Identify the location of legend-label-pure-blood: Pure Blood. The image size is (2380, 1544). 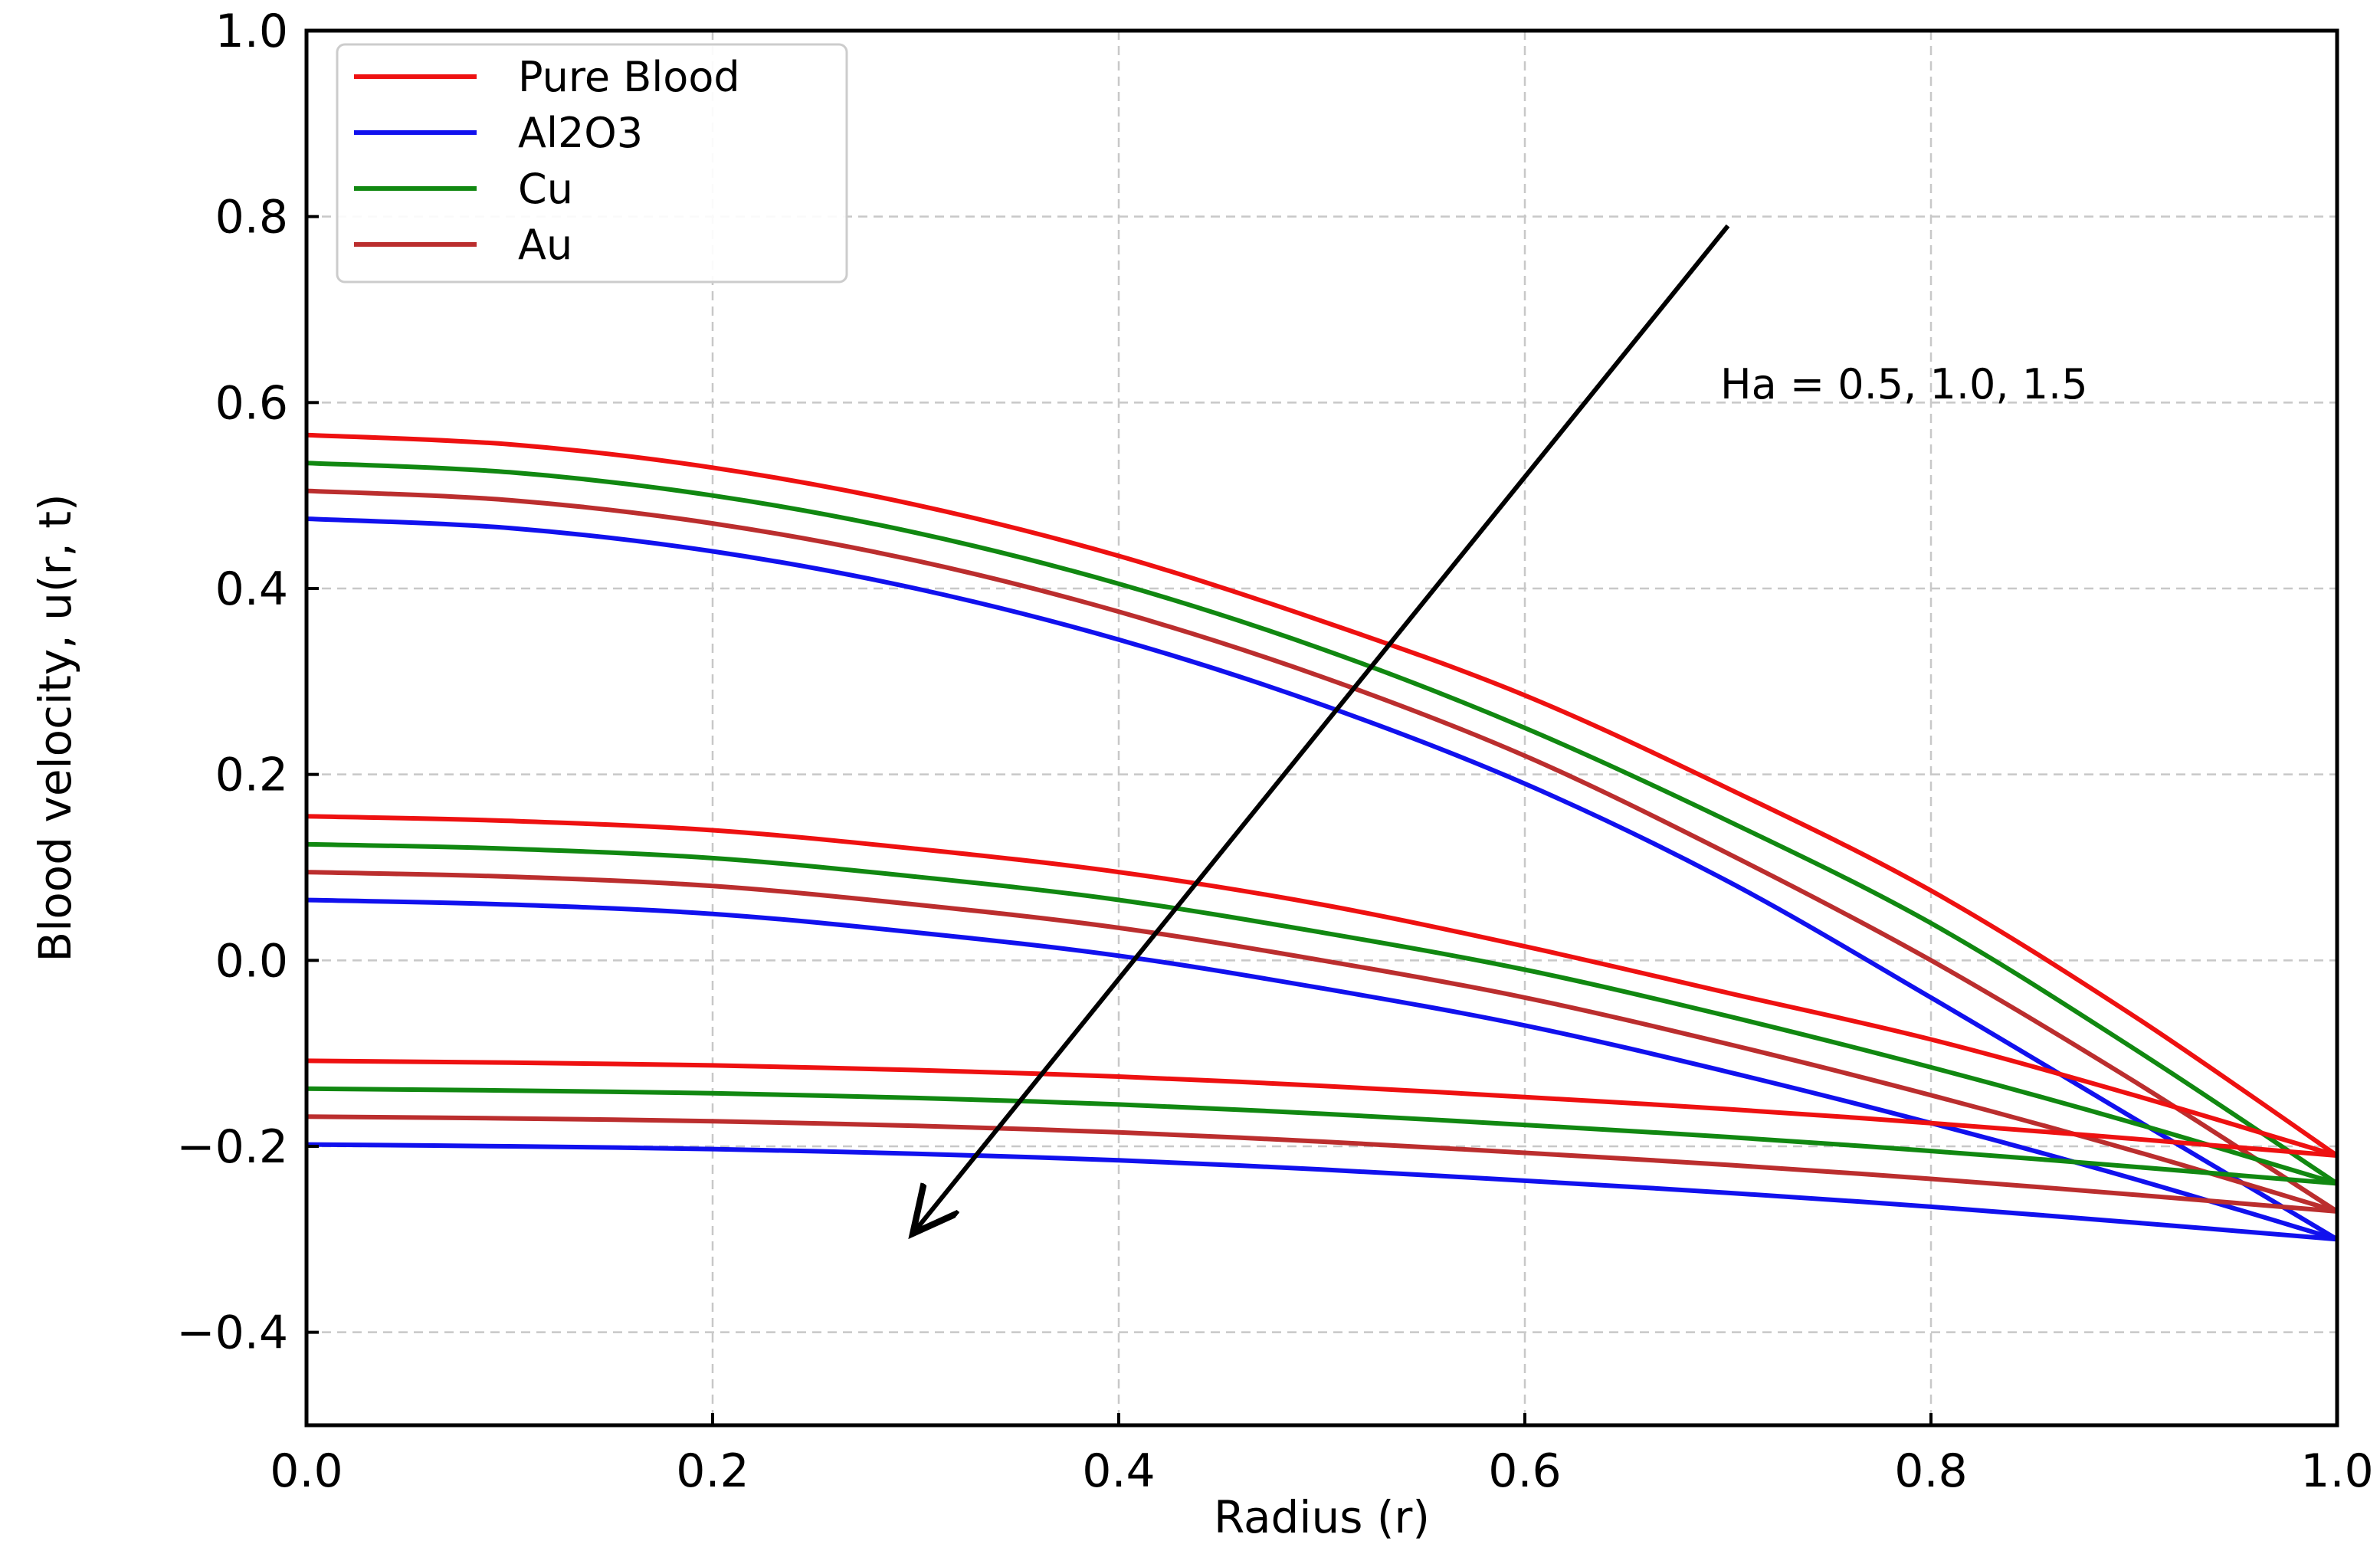
(629, 77).